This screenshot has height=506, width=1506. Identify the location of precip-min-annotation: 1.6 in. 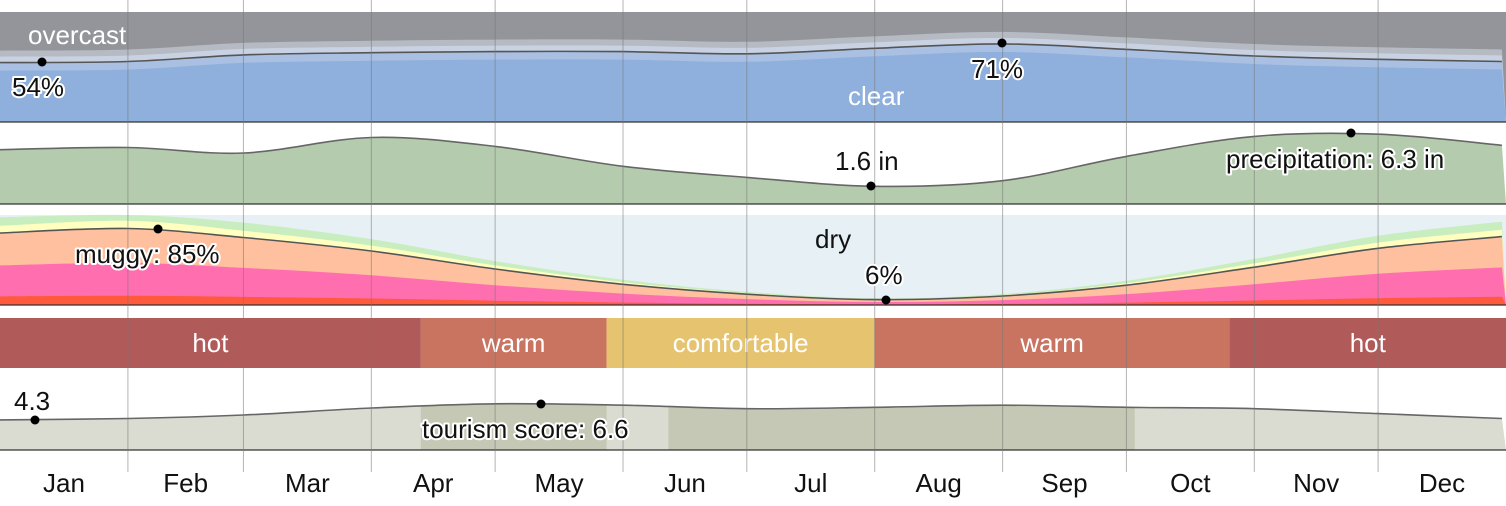
(867, 161).